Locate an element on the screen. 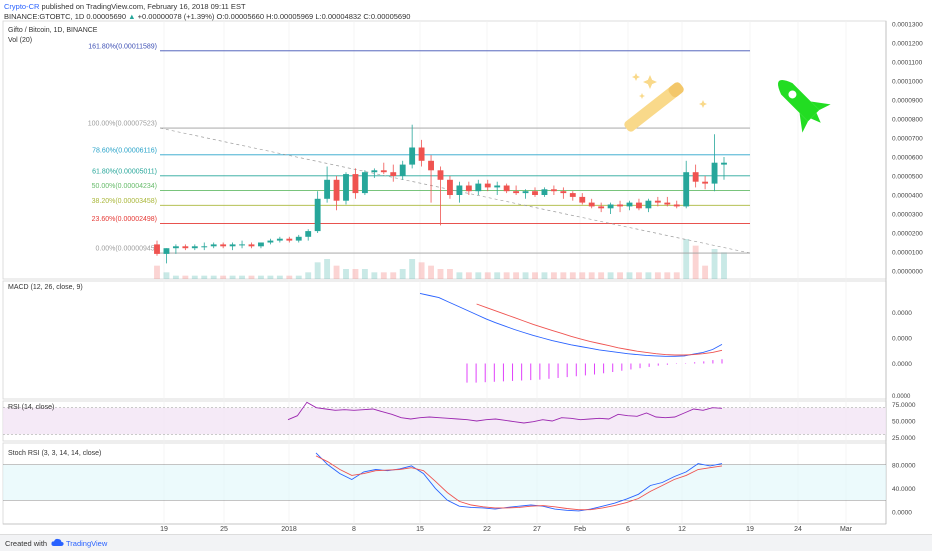  tradingview-link: TradingView is located at coordinates (87, 543).